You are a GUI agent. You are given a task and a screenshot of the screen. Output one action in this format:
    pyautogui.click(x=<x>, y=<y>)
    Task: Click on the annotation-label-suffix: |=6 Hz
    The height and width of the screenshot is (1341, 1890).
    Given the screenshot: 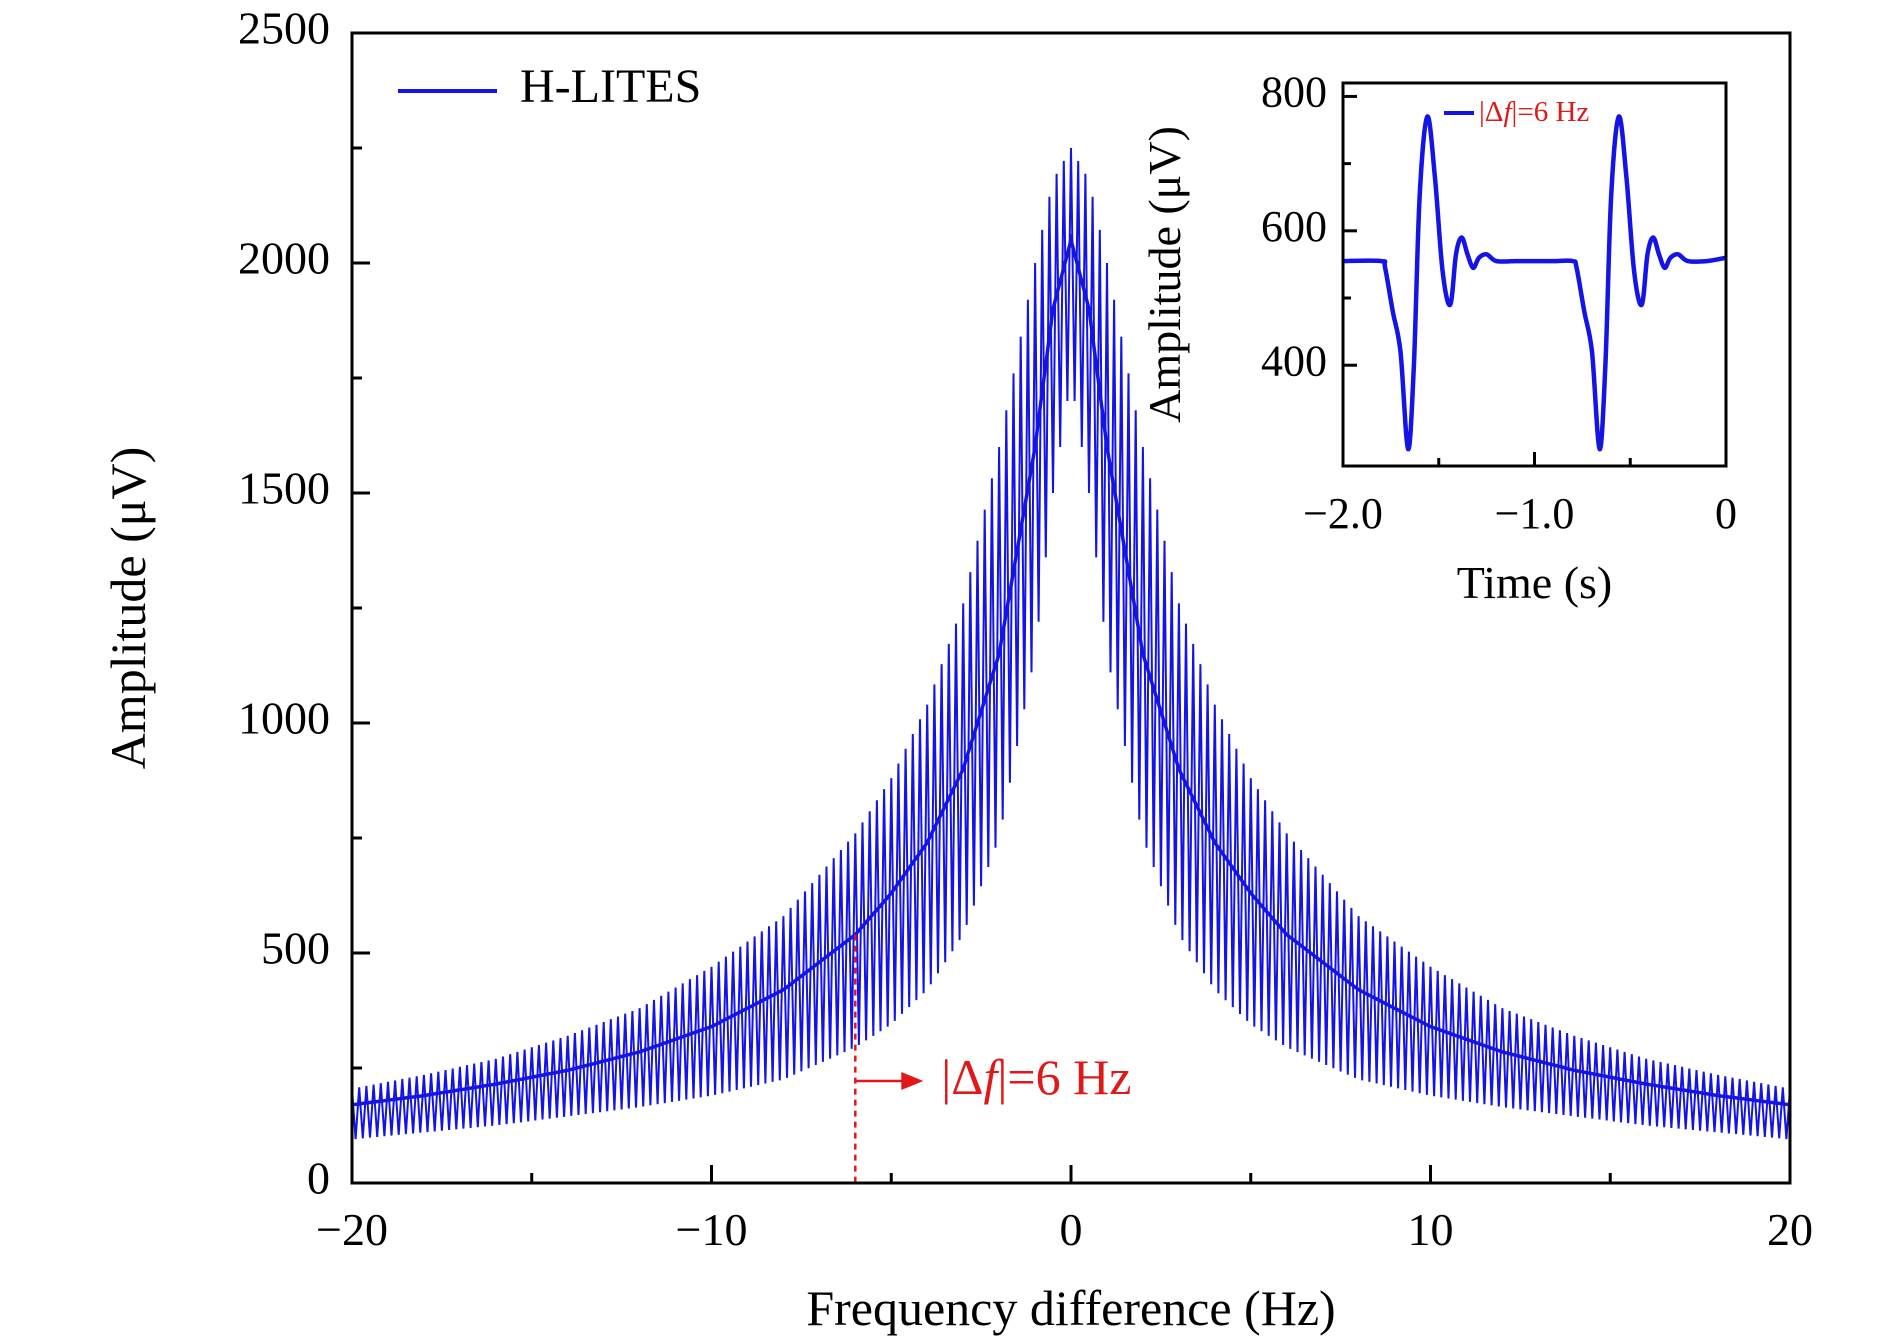 What is the action you would take?
    pyautogui.click(x=1064, y=1077)
    